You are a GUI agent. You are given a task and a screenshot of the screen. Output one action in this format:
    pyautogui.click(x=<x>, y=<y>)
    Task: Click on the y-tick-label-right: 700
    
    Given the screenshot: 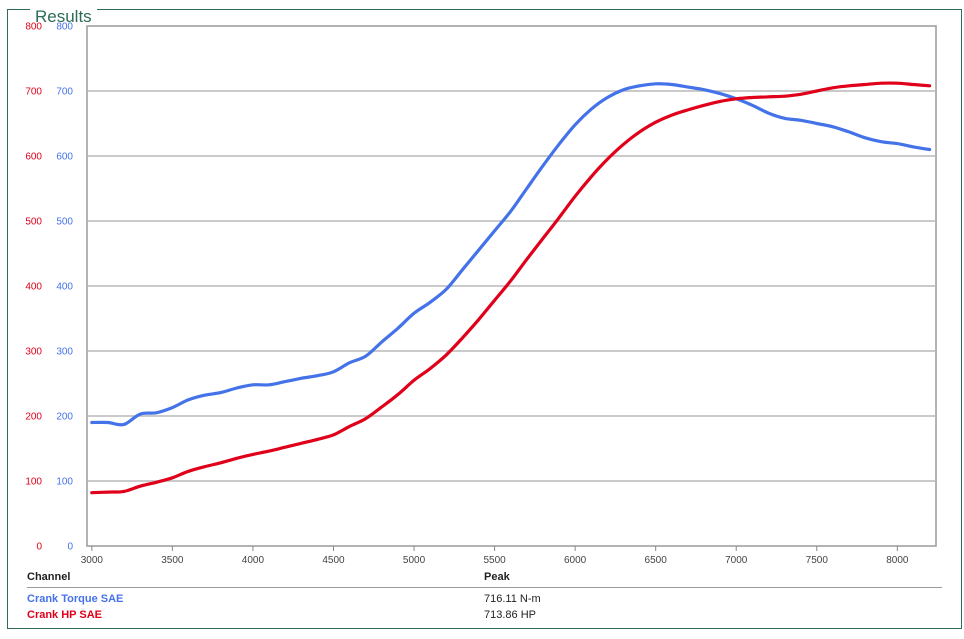 What is the action you would take?
    pyautogui.click(x=64, y=92)
    